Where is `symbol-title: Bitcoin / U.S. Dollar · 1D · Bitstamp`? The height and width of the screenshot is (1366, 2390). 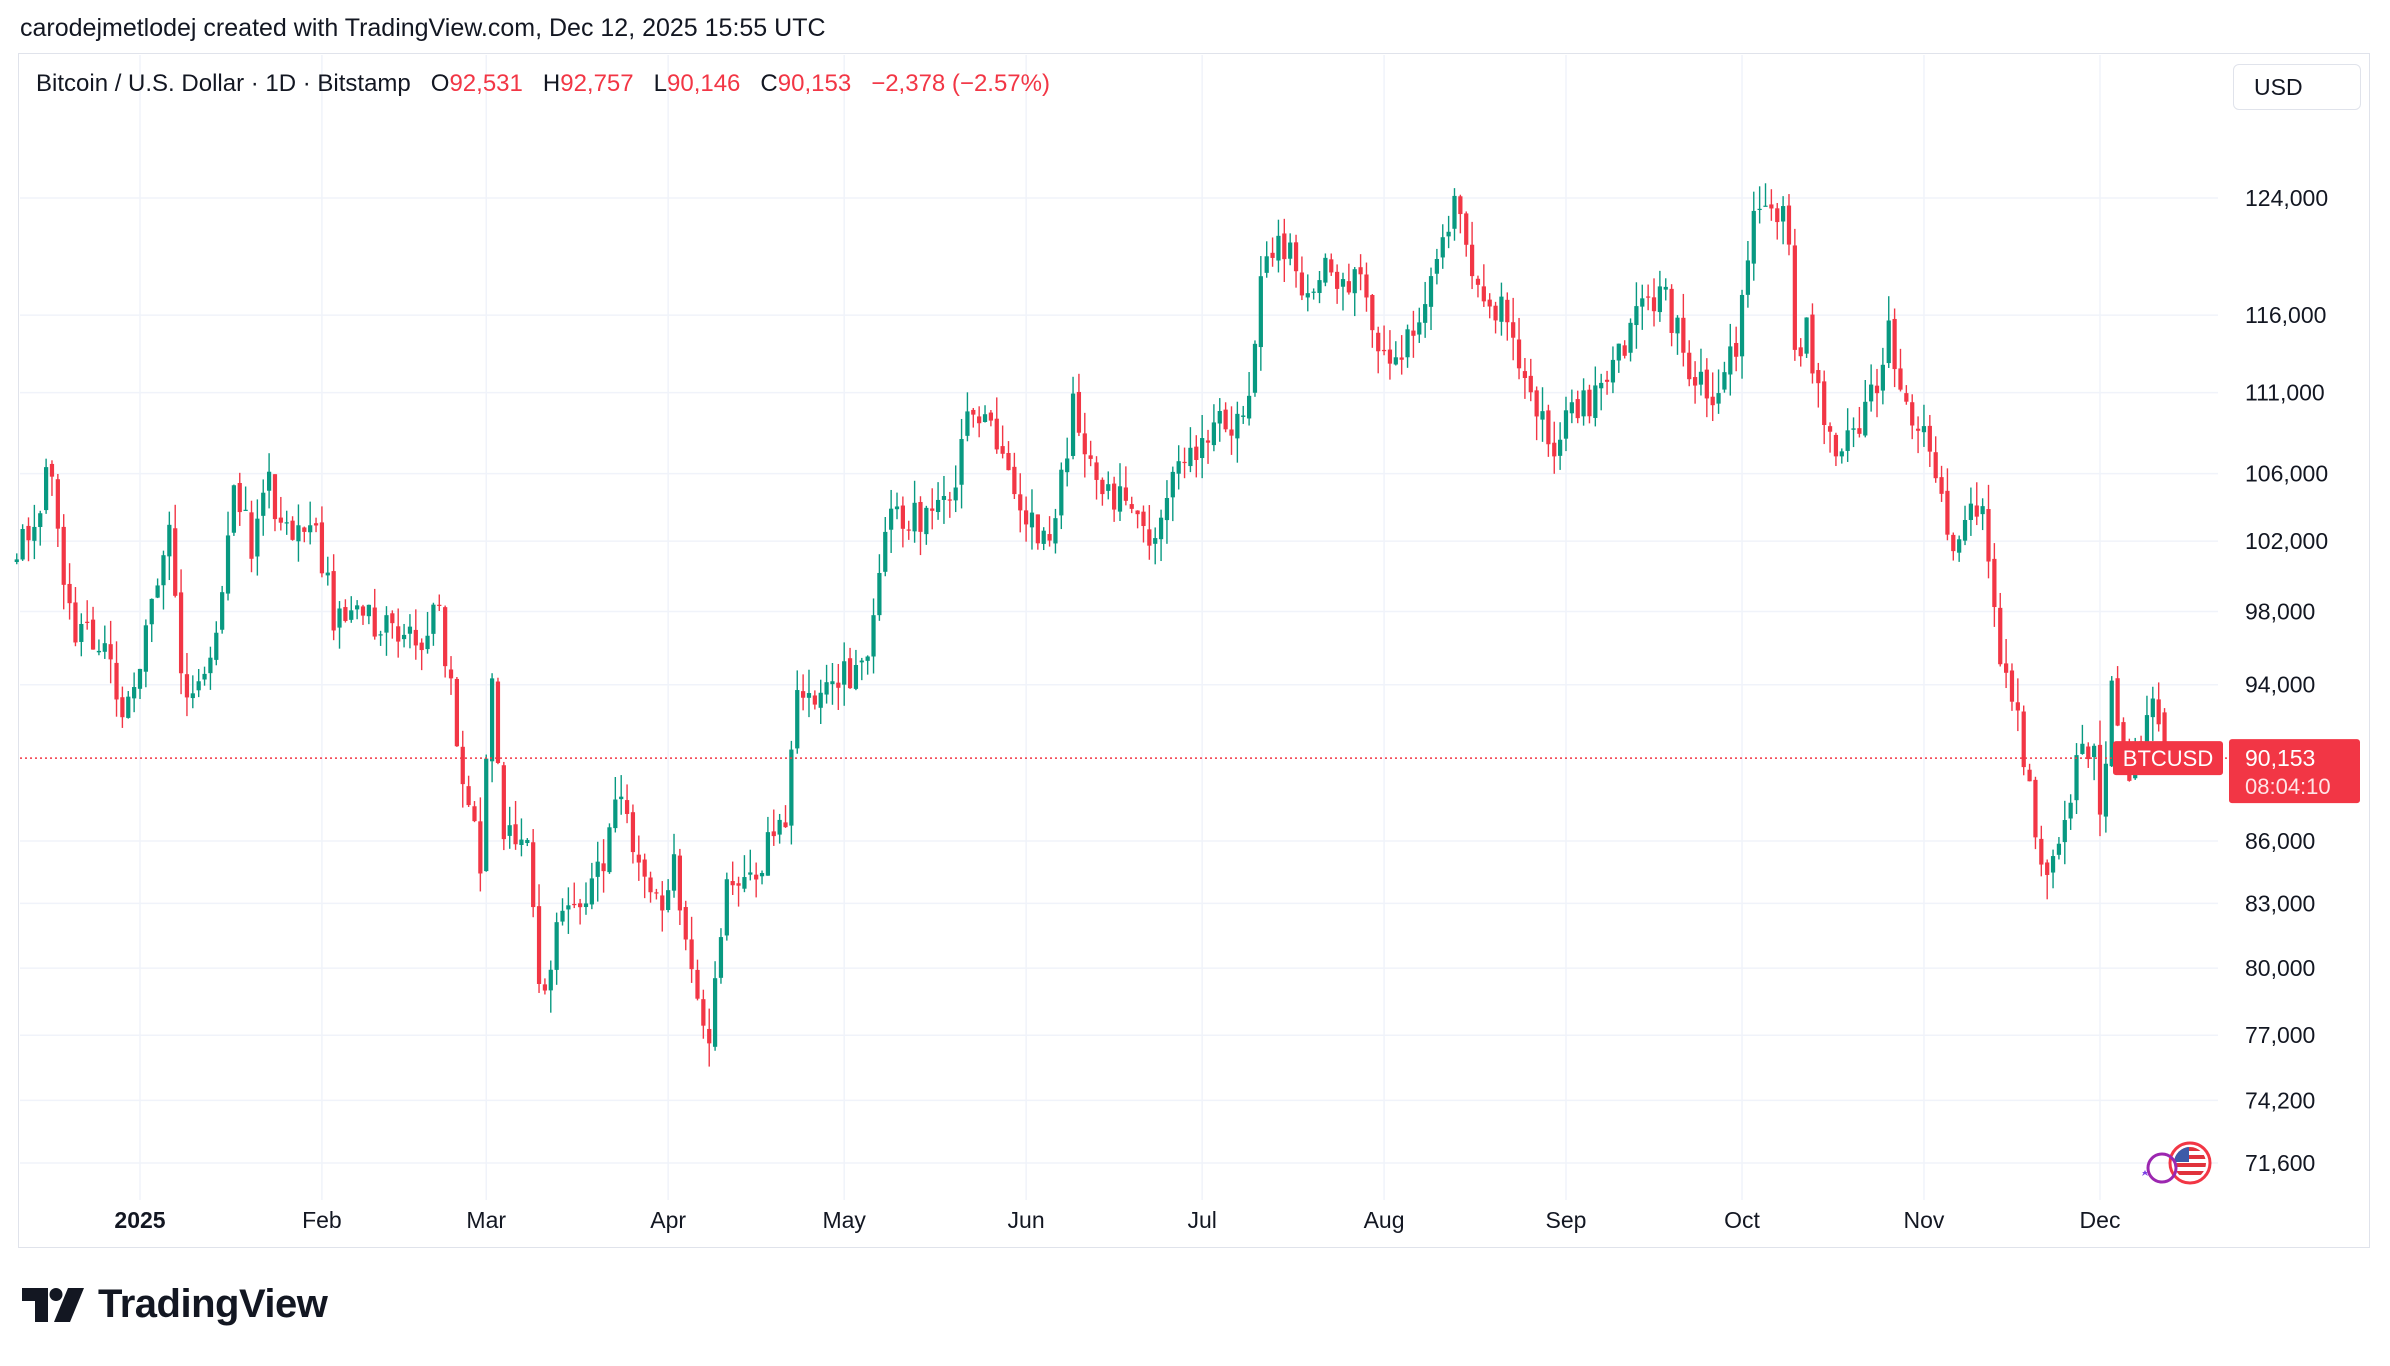 symbol-title: Bitcoin / U.S. Dollar · 1D · Bitstamp is located at coordinates (223, 83).